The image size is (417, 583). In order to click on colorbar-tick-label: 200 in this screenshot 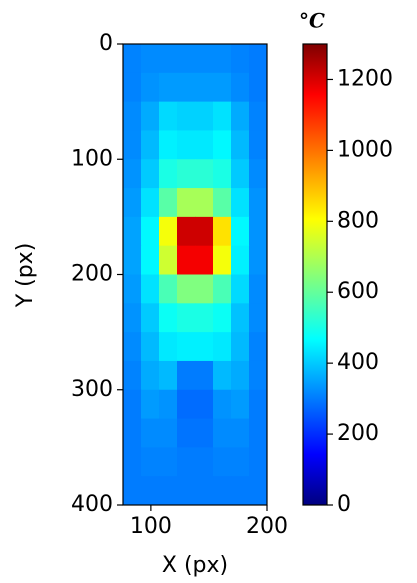, I will do `click(358, 433)`.